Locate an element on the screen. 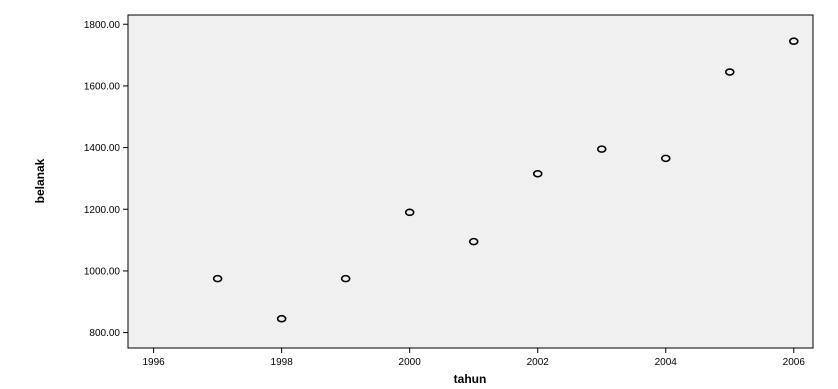 The height and width of the screenshot is (389, 838). x-tick-label: 2006 is located at coordinates (794, 362).